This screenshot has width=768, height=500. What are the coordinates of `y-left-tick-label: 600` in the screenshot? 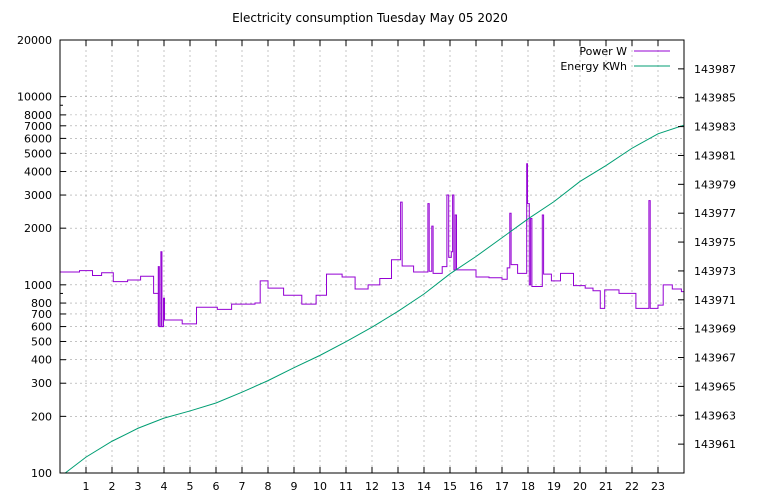 It's located at (41, 327).